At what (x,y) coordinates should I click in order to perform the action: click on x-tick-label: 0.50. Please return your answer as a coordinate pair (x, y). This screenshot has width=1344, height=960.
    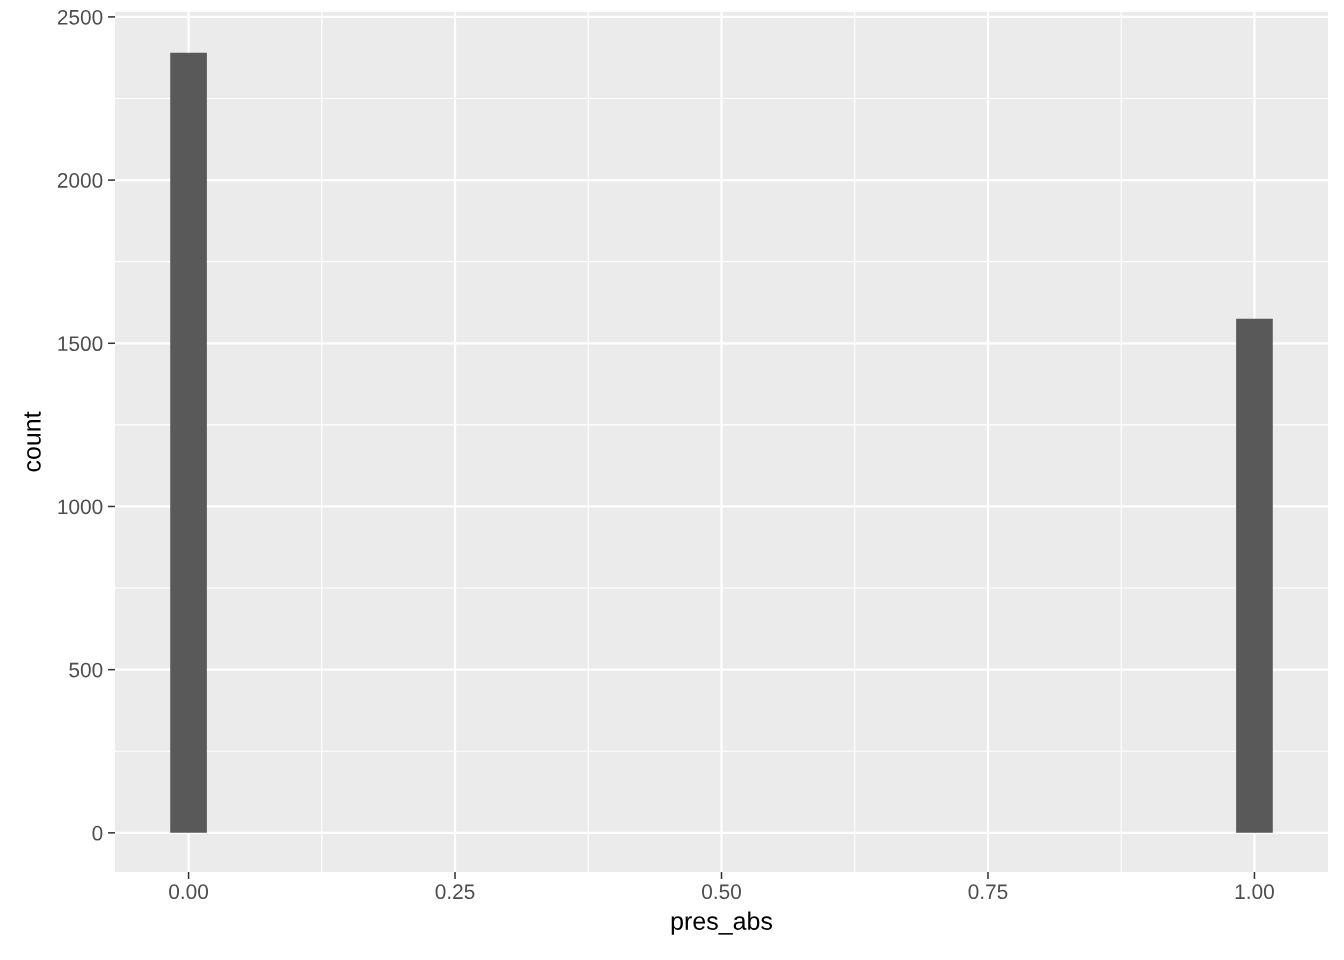
    Looking at the image, I should click on (721, 892).